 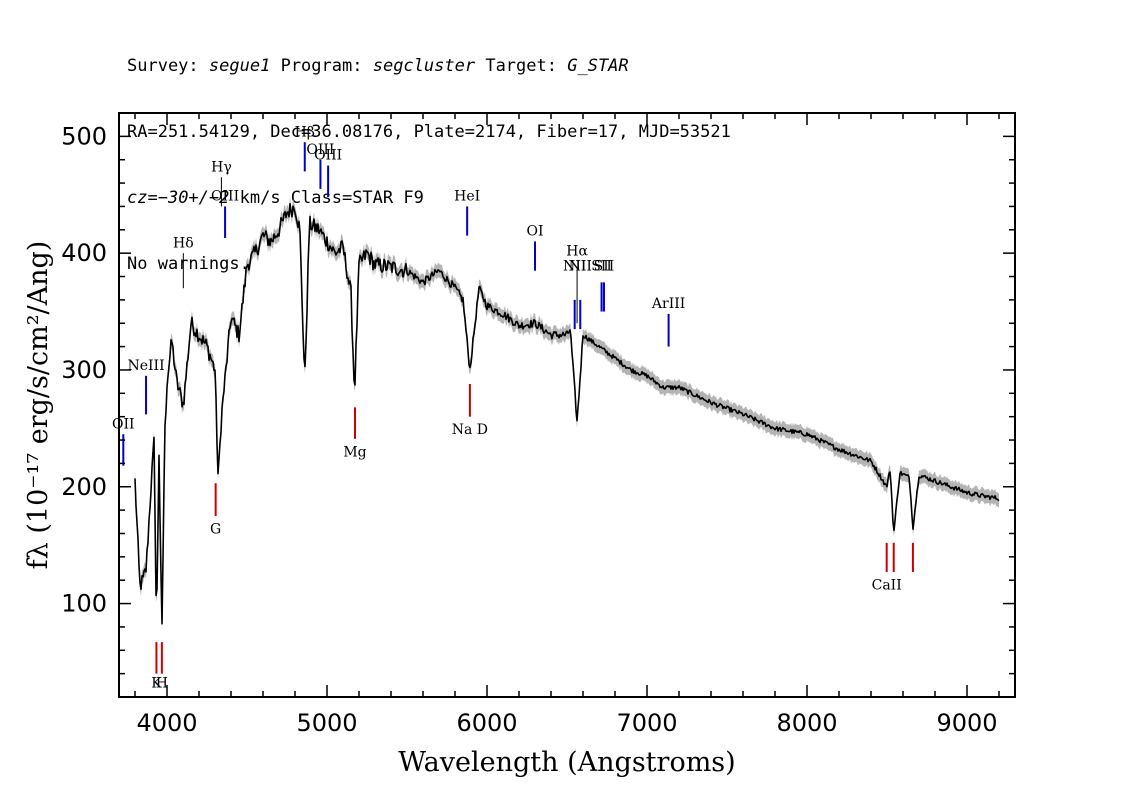 What do you see at coordinates (84, 136) in the screenshot?
I see `y-tick-label: 500` at bounding box center [84, 136].